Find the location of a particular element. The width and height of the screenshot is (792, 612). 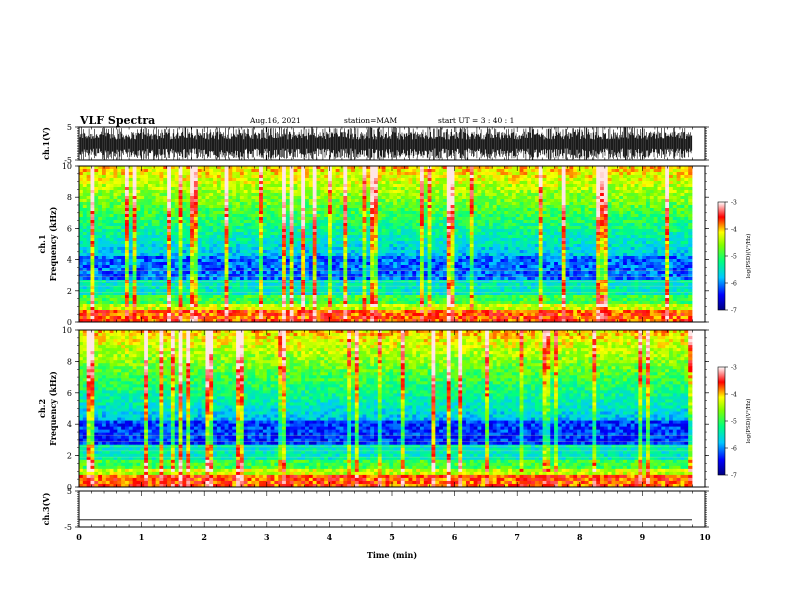

time-tick-label: 7 is located at coordinates (517, 537).